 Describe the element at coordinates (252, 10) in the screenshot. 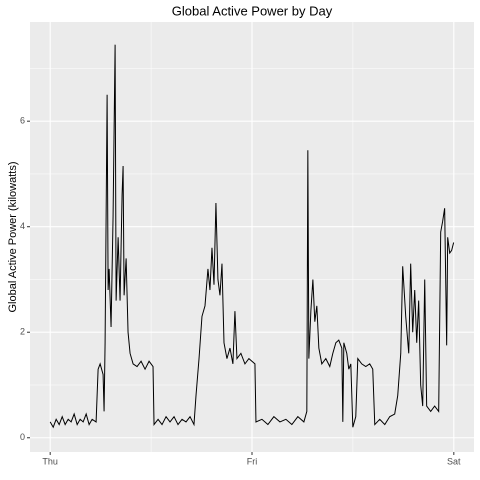

I see `chart-title: Global Active Power by Day` at that location.